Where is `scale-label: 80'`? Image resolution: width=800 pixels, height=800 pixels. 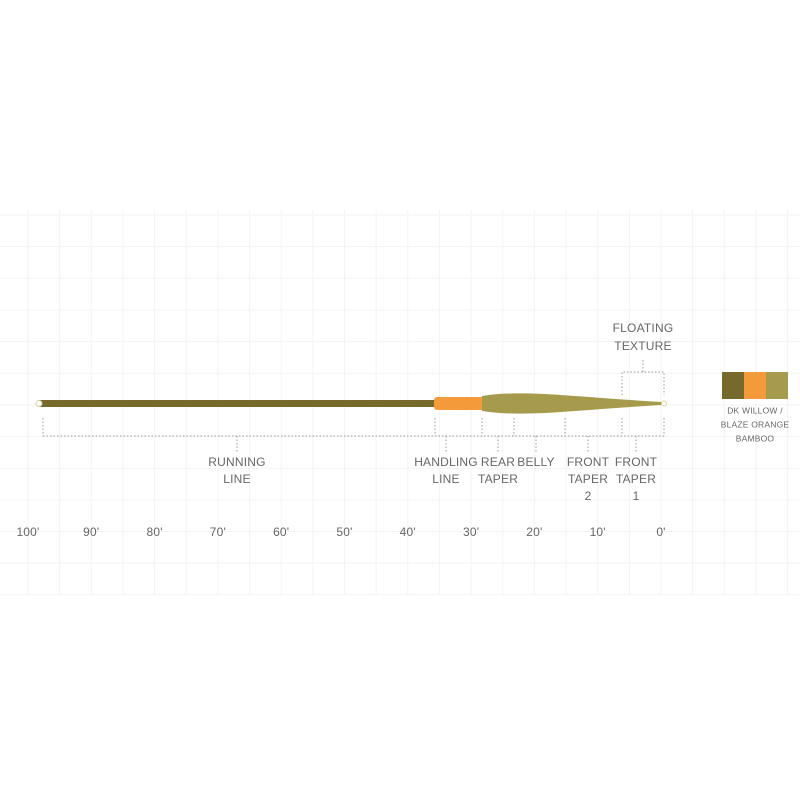 scale-label: 80' is located at coordinates (154, 532).